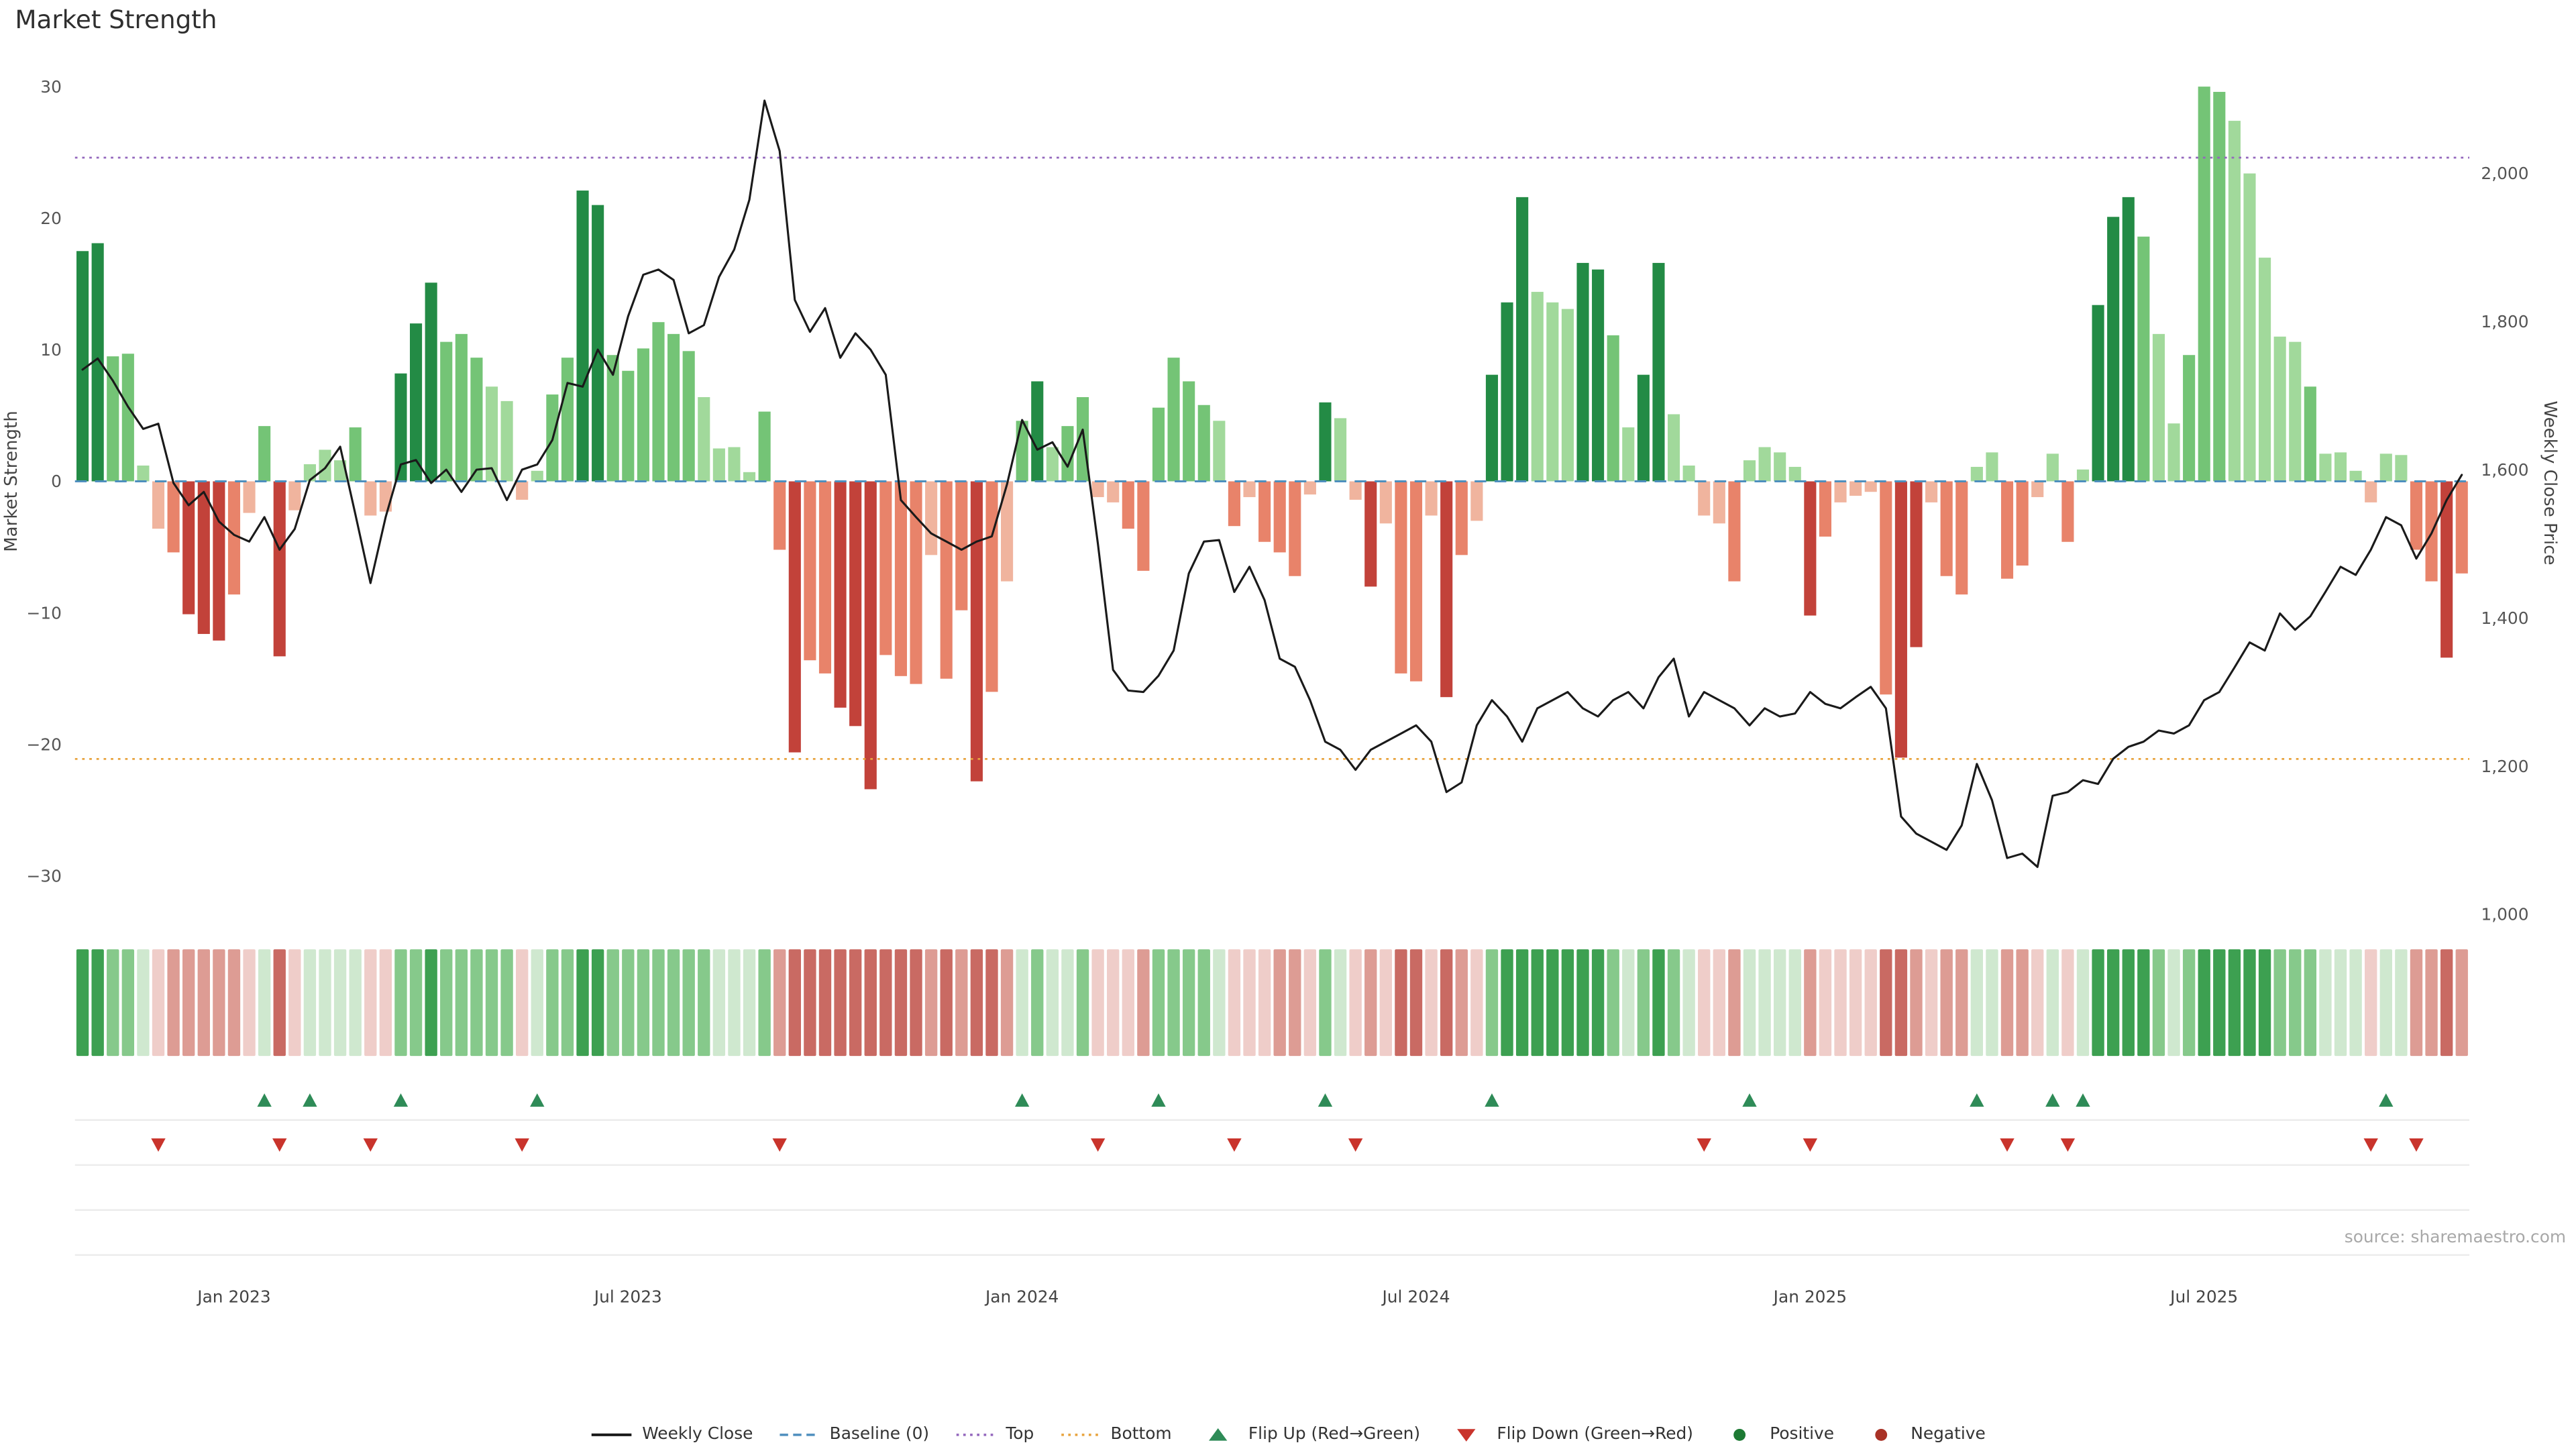  What do you see at coordinates (2550, 482) in the screenshot?
I see `right-axis-label: Weekly Close Price` at bounding box center [2550, 482].